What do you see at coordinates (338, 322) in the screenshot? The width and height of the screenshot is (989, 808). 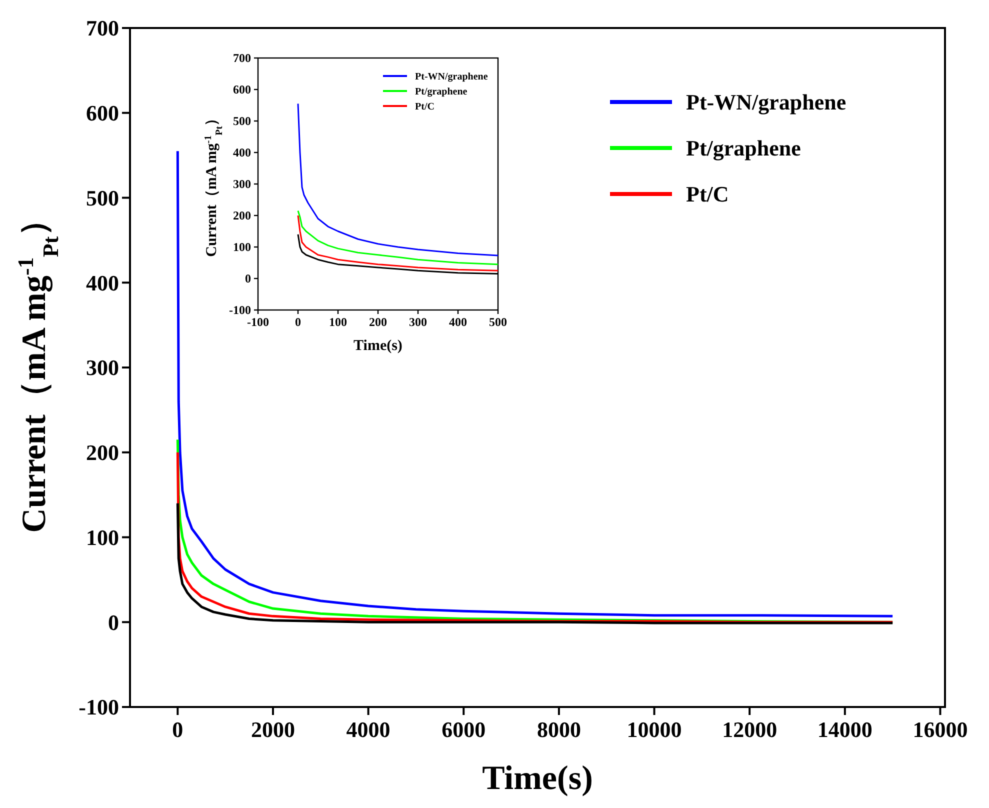 I see `x-tick-label: 100` at bounding box center [338, 322].